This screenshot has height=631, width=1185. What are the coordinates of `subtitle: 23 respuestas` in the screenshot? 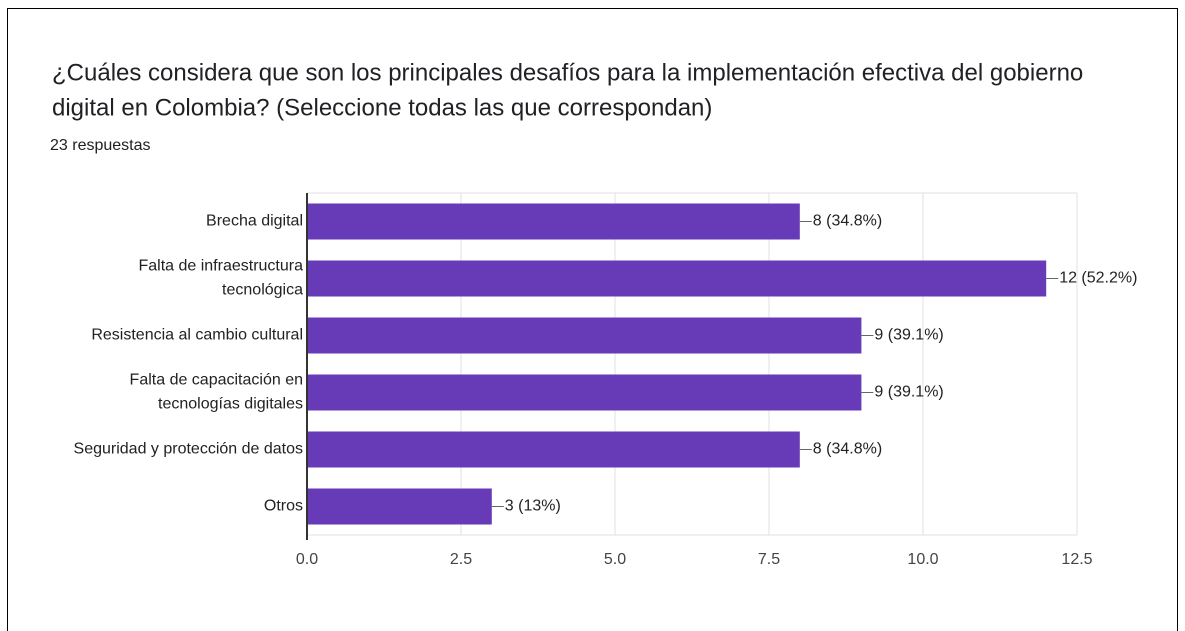 It's located at (100, 145).